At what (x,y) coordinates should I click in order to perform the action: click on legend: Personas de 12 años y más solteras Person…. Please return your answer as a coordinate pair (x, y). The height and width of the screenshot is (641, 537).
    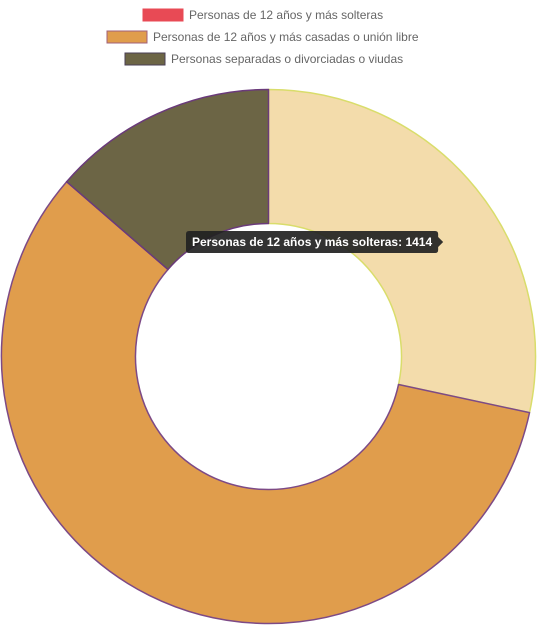
    Looking at the image, I should click on (262, 37).